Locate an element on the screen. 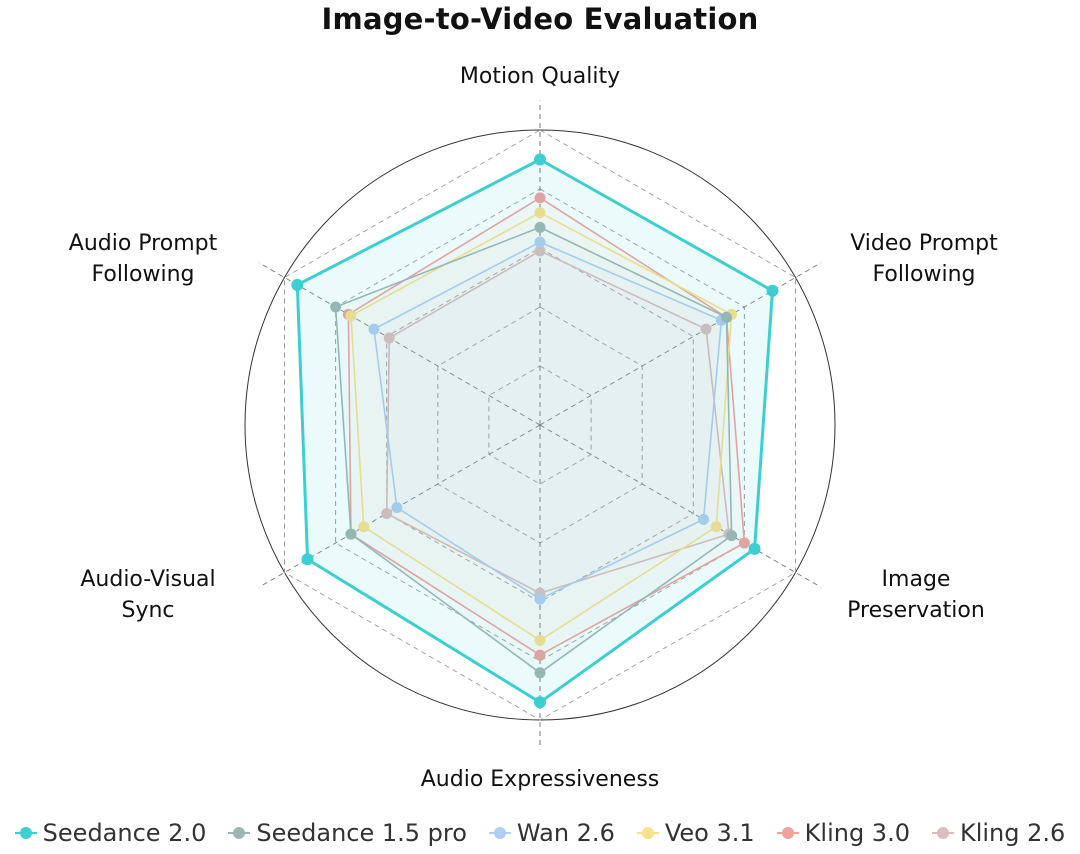 This screenshot has height=854, width=1080. axis-label: Audio Expressiveness is located at coordinates (540, 779).